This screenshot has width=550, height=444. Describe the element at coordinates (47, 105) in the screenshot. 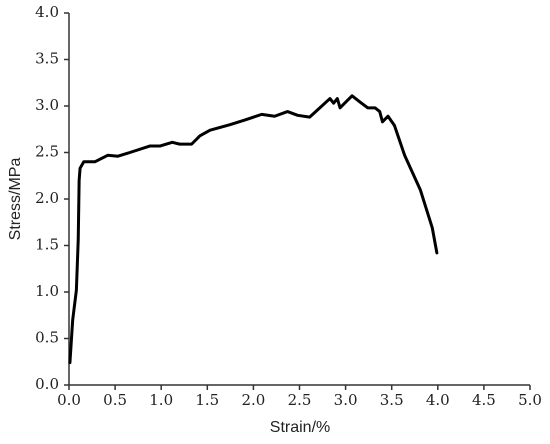

I see `y-tick-label: 3.0` at that location.